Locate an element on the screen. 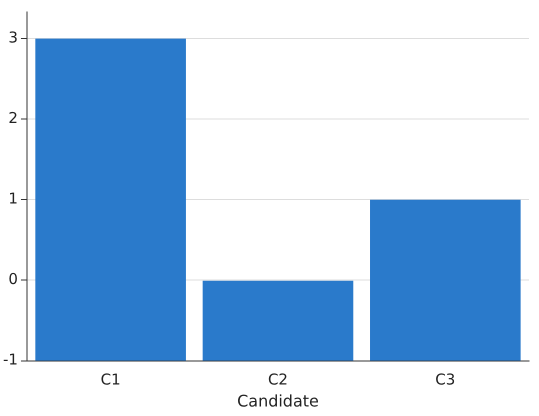 The height and width of the screenshot is (416, 539). y-tick-label: 3 is located at coordinates (13, 37).